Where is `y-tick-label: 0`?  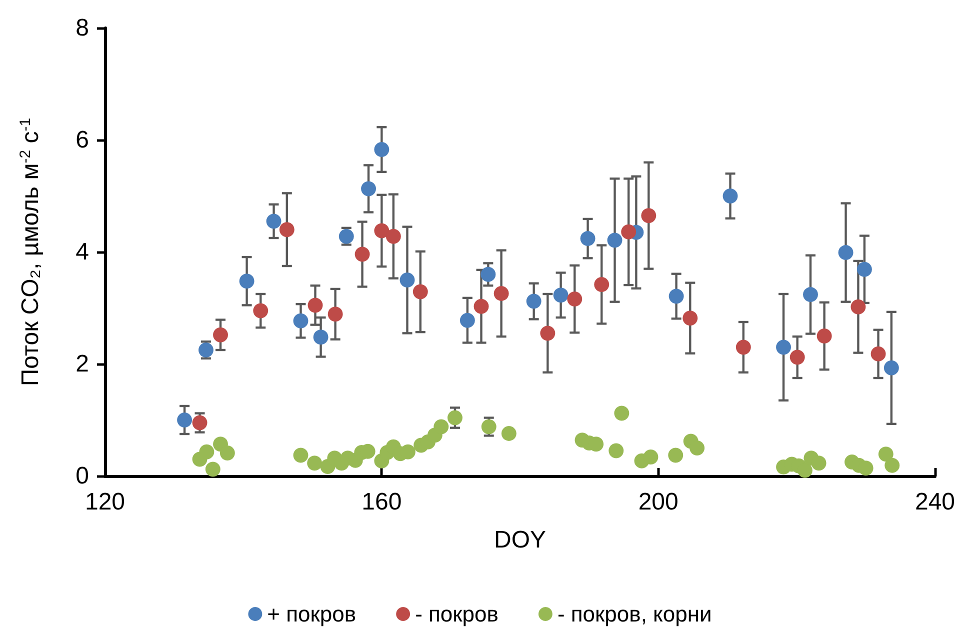
y-tick-label: 0 is located at coordinates (82, 476).